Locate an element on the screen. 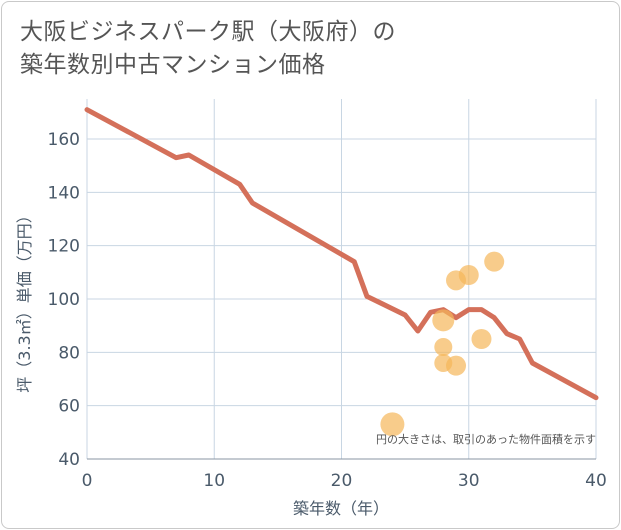 The image size is (621, 530). x-tick-label-20: 20 is located at coordinates (342, 481).